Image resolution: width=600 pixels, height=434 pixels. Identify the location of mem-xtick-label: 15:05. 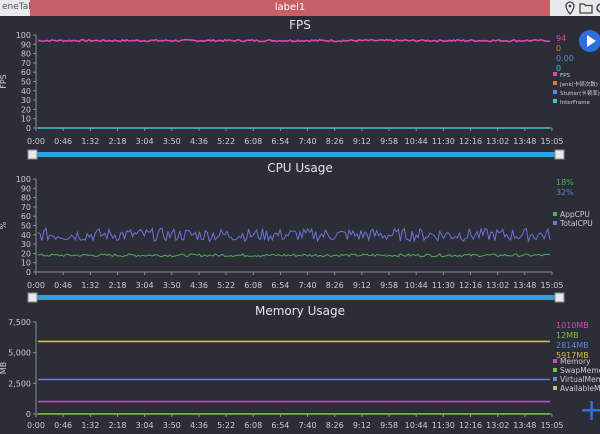
(551, 425).